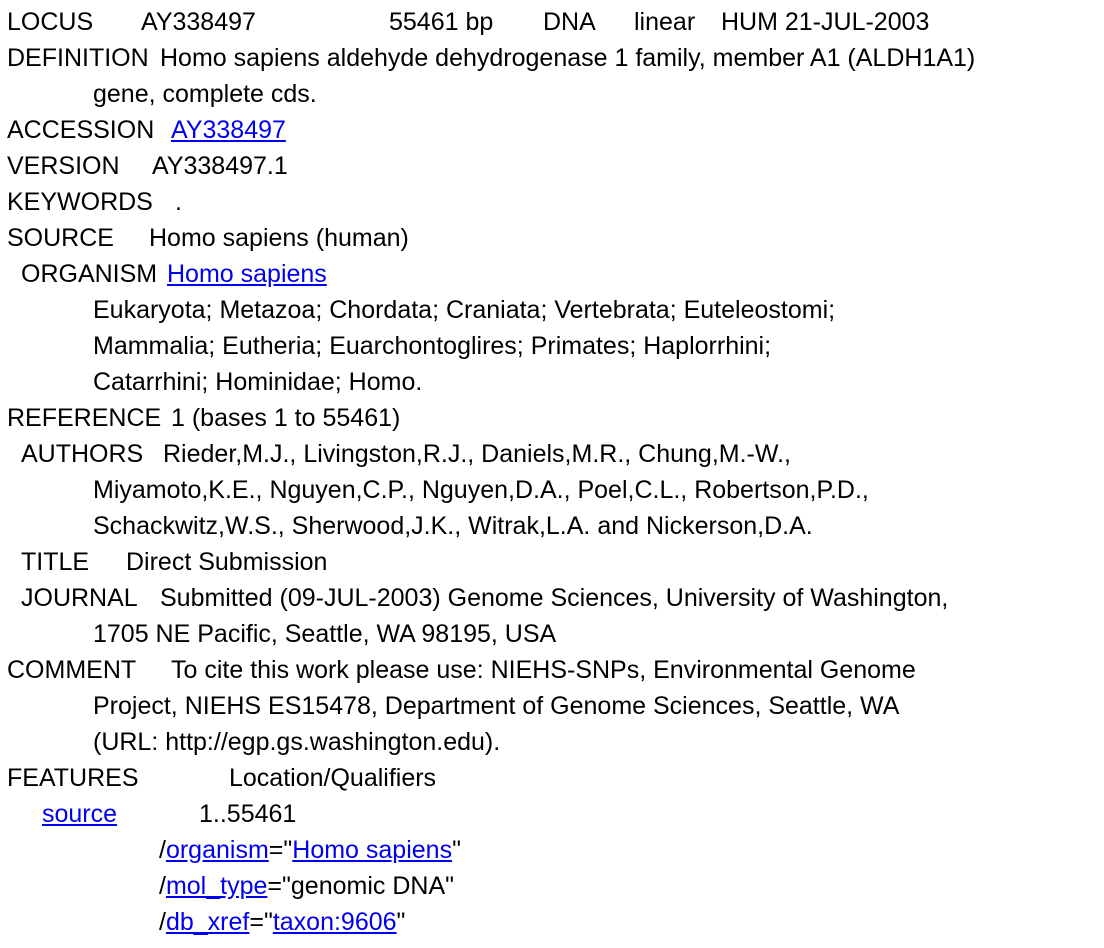 The image size is (1104, 948). I want to click on accession-link: AY338497, so click(228, 130).